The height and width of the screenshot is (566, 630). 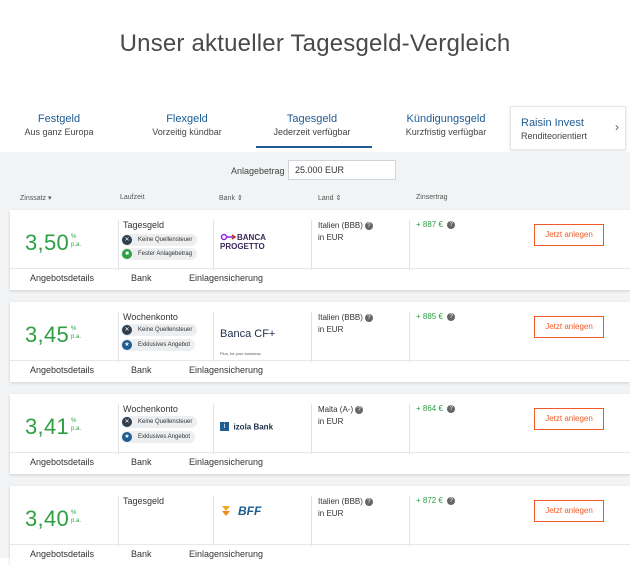 I want to click on bank-logo-banca-progetto: BANCA PROGETTO, so click(x=251, y=244).